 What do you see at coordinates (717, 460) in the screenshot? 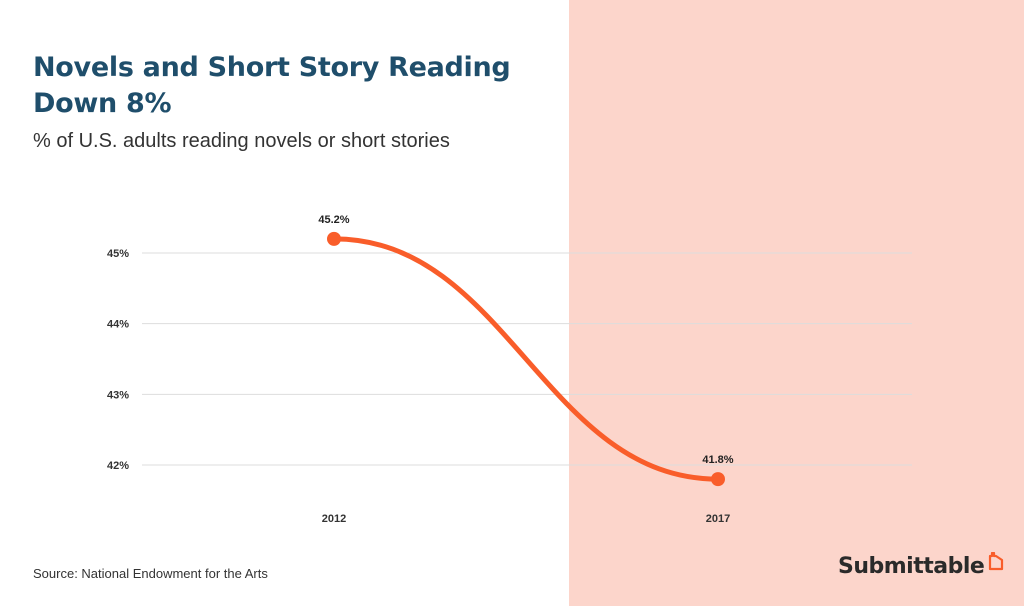
I see `data-label: 41.8%` at bounding box center [717, 460].